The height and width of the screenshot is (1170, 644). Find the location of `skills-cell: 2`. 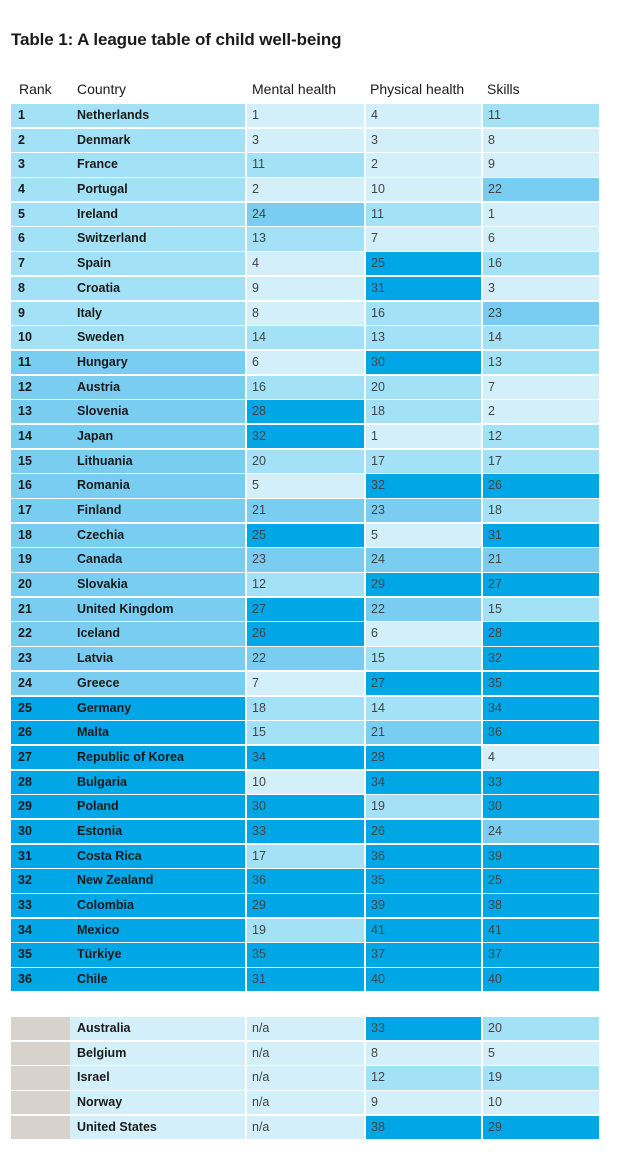

skills-cell: 2 is located at coordinates (541, 412).